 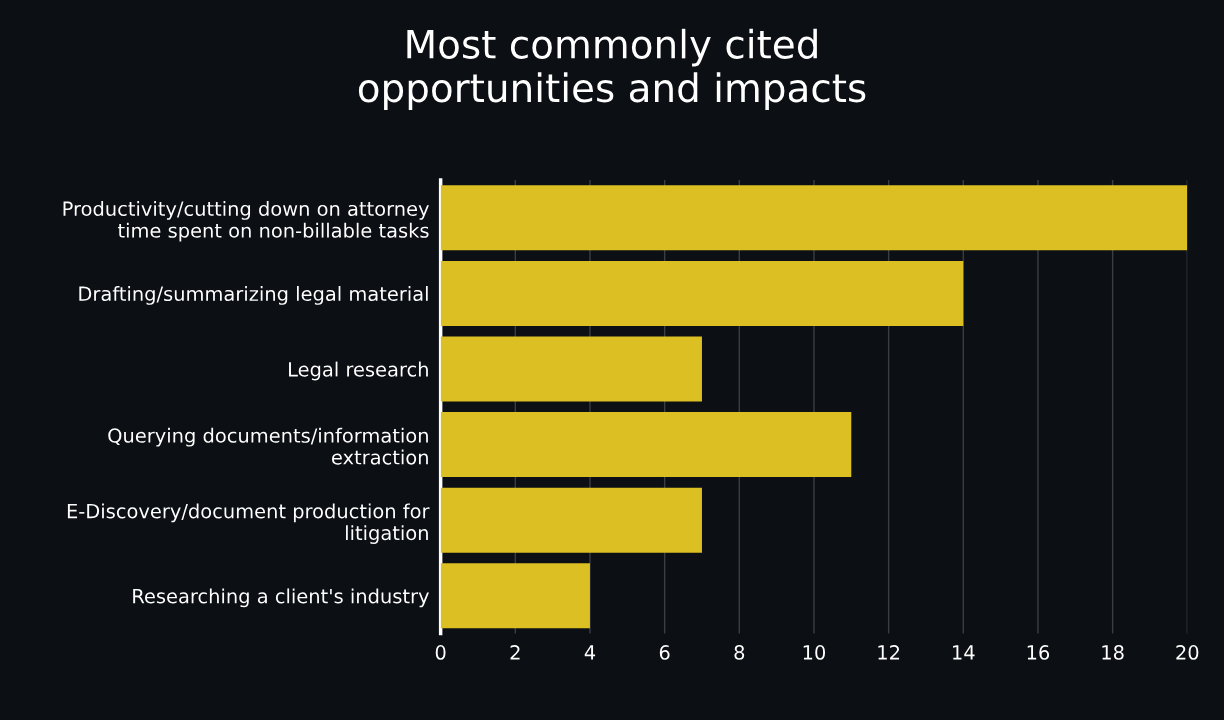 What do you see at coordinates (281, 598) in the screenshot?
I see `y-tick-label: Researching a client's industry` at bounding box center [281, 598].